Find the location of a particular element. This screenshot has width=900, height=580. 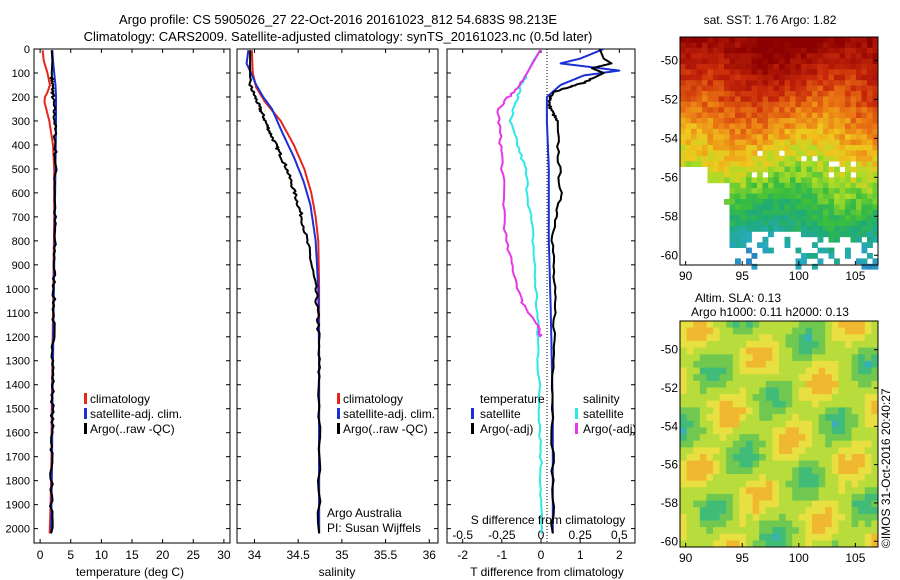

map-x-tick-label: 95 is located at coordinates (743, 276).